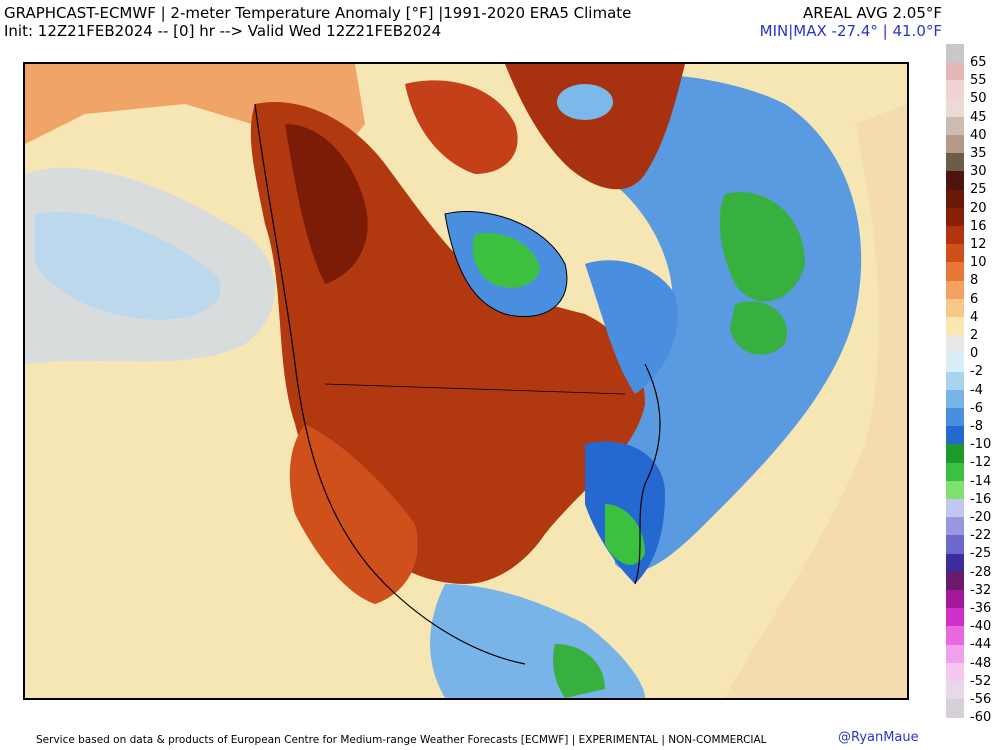 This screenshot has height=750, width=1000. I want to click on colorbar-label: -36, so click(981, 608).